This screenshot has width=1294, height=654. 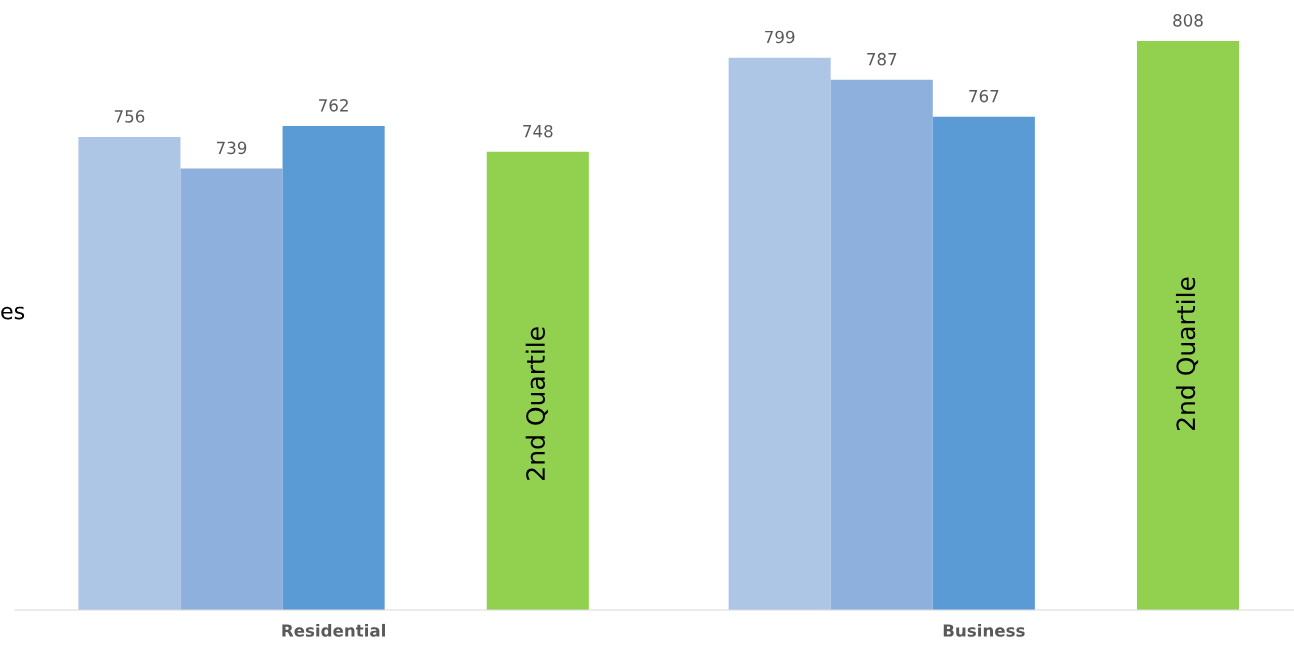 I want to click on data-label: 787, so click(x=882, y=59).